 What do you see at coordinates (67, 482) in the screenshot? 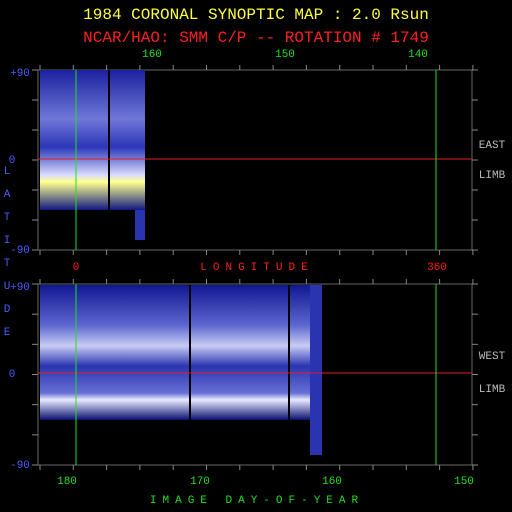
I see `day-tick-label: 180` at bounding box center [67, 482].